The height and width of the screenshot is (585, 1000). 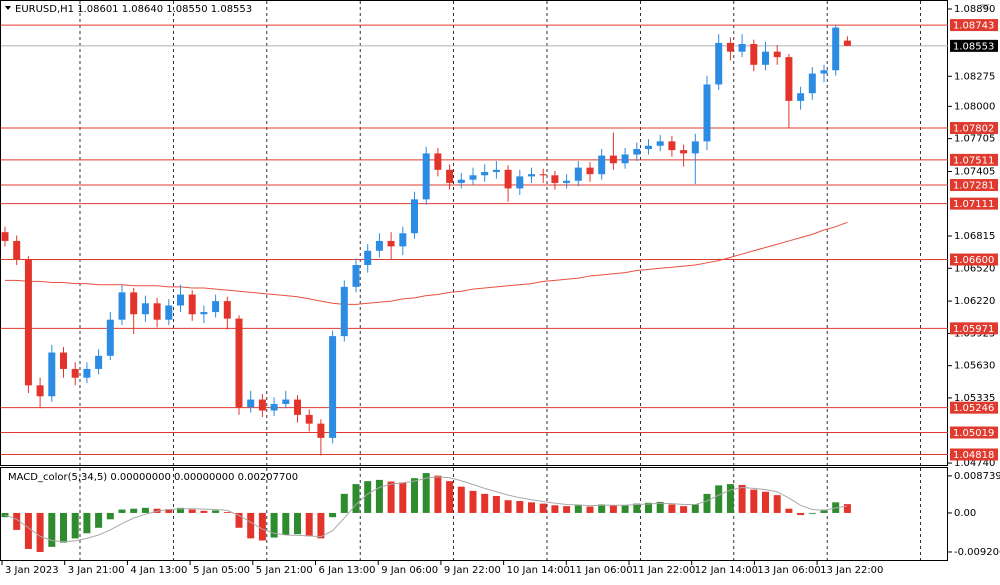 I want to click on menu-arrow, so click(x=8, y=8).